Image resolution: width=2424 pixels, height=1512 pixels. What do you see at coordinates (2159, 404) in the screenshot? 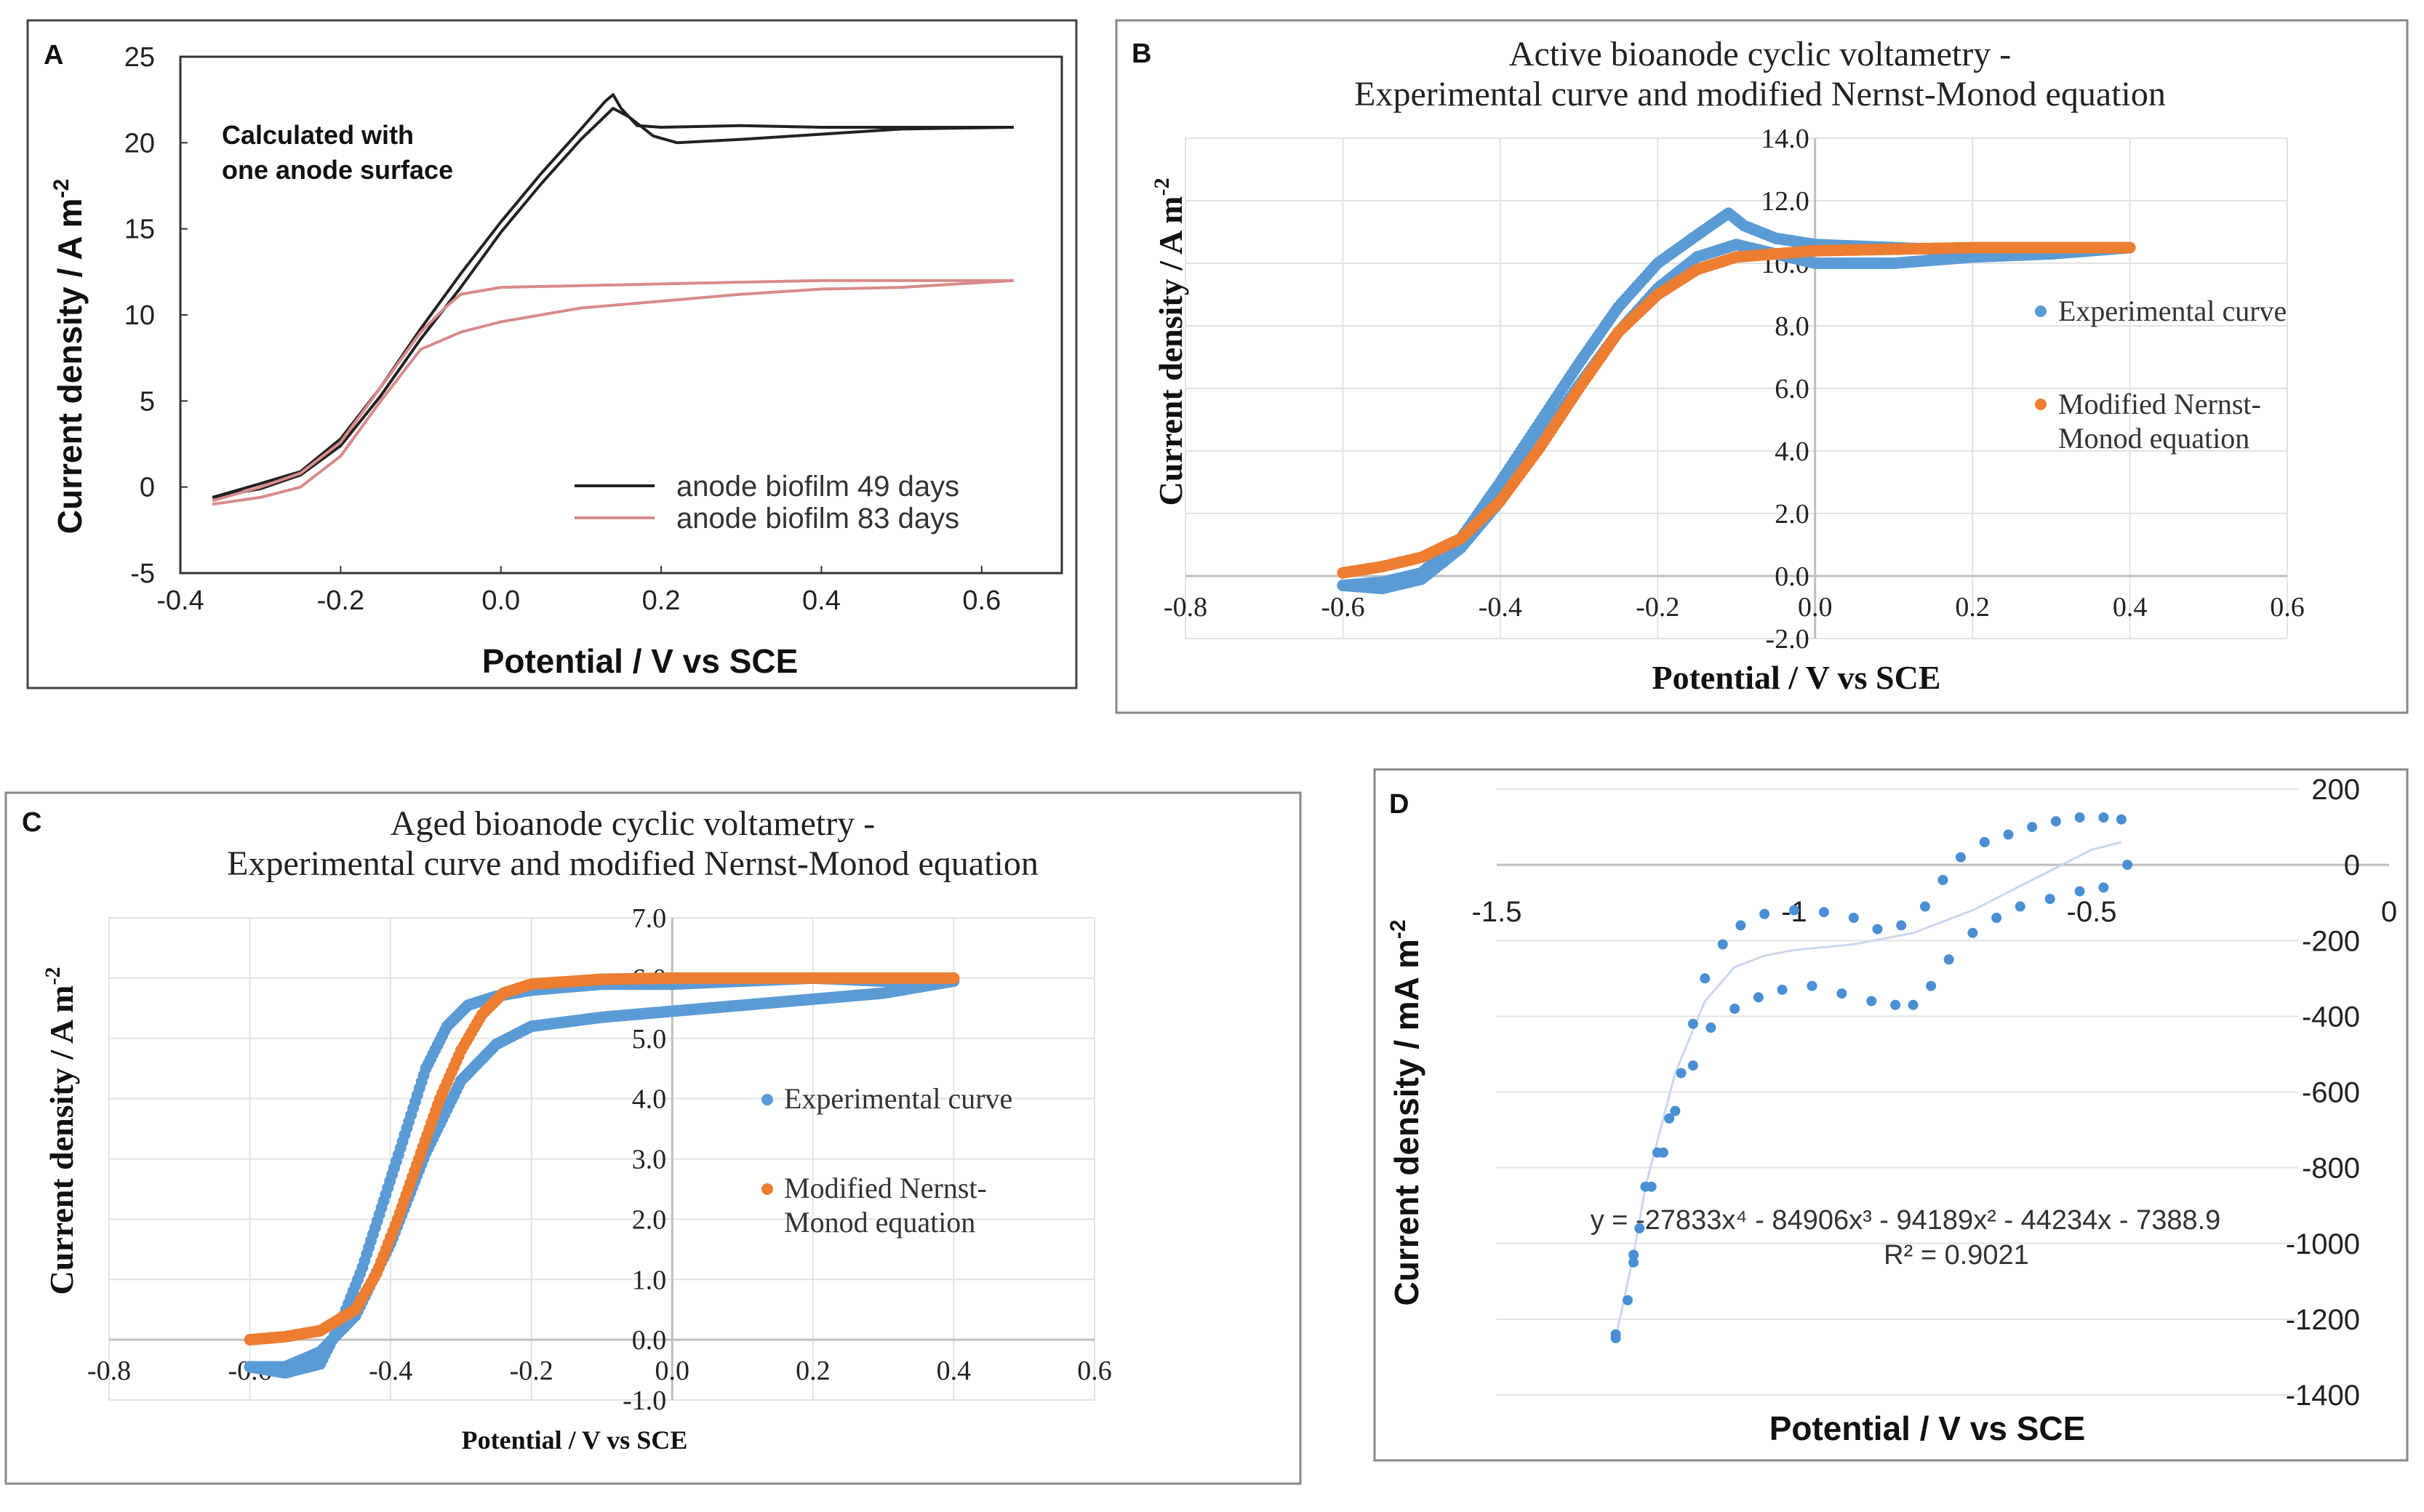
I see `panel-b-legend-model-line-1: Modified Nernst-` at bounding box center [2159, 404].